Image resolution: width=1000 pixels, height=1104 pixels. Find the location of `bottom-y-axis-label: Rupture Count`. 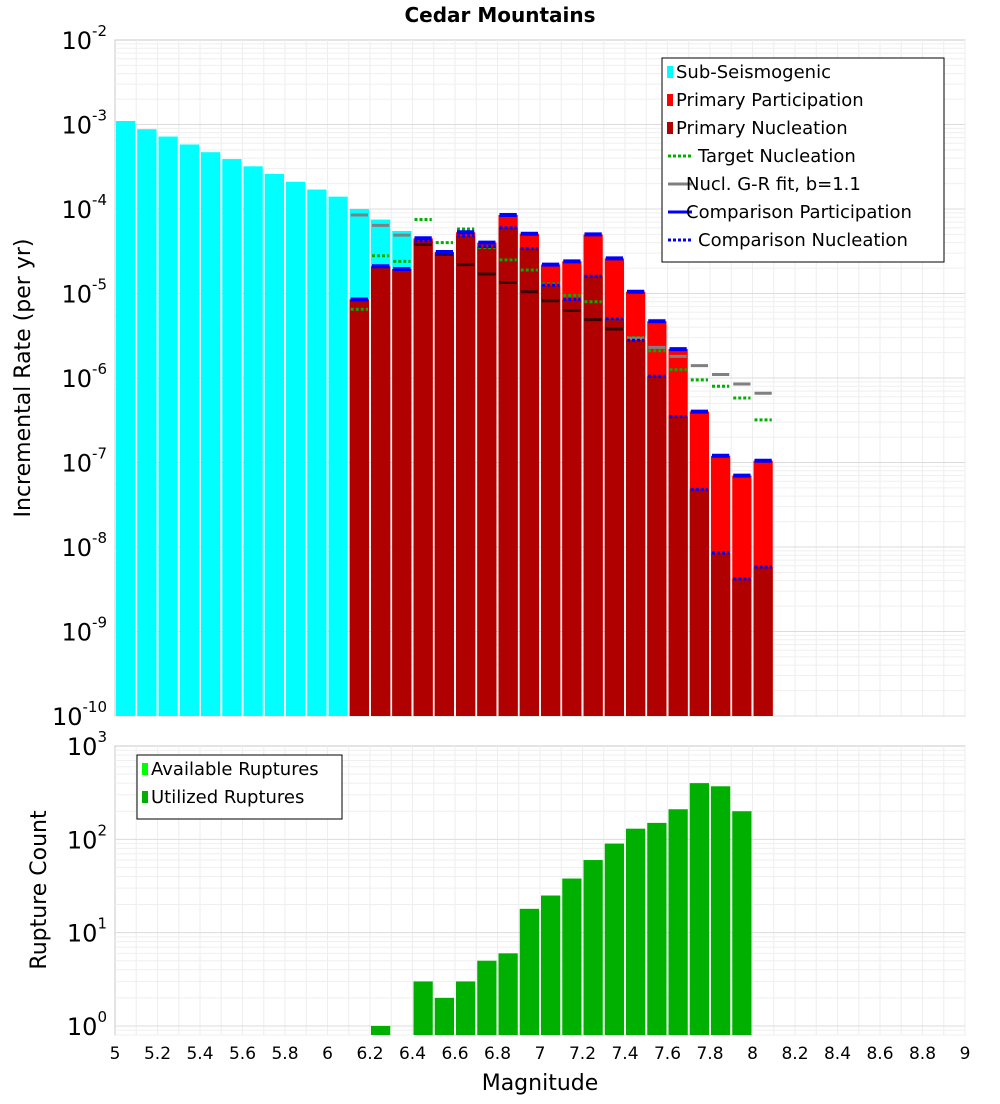

bottom-y-axis-label: Rupture Count is located at coordinates (39, 890).